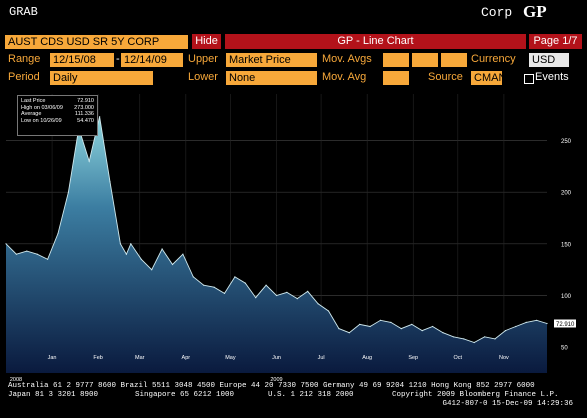 Image resolution: width=587 pixels, height=418 pixels. What do you see at coordinates (497, 12) in the screenshot?
I see `market-sector: Corp` at bounding box center [497, 12].